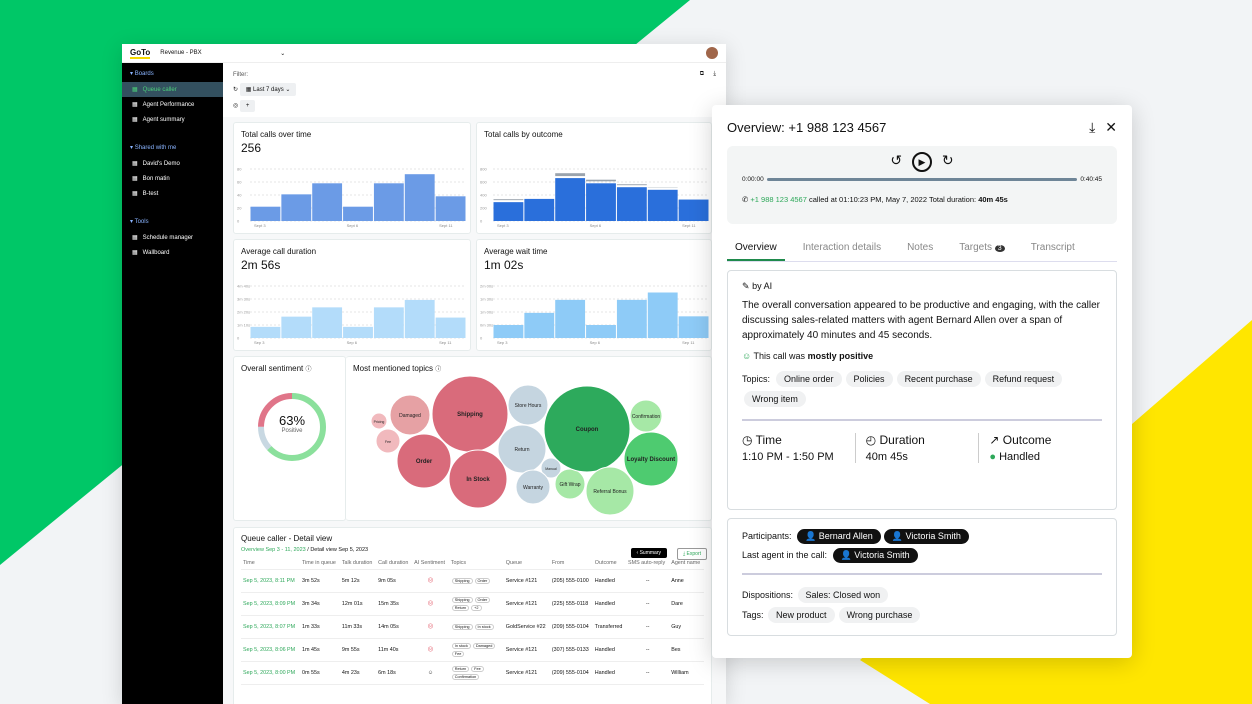 This screenshot has height=704, width=1252. I want to click on sentiment-segment-negative, so click(292, 427).